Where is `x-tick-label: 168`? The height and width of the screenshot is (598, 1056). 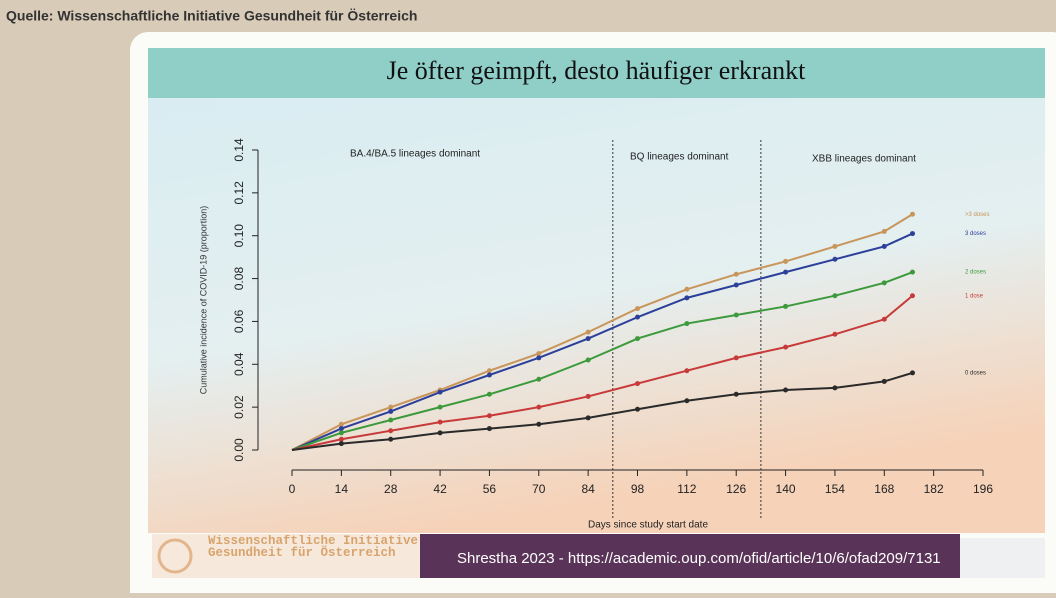
x-tick-label: 168 is located at coordinates (884, 489).